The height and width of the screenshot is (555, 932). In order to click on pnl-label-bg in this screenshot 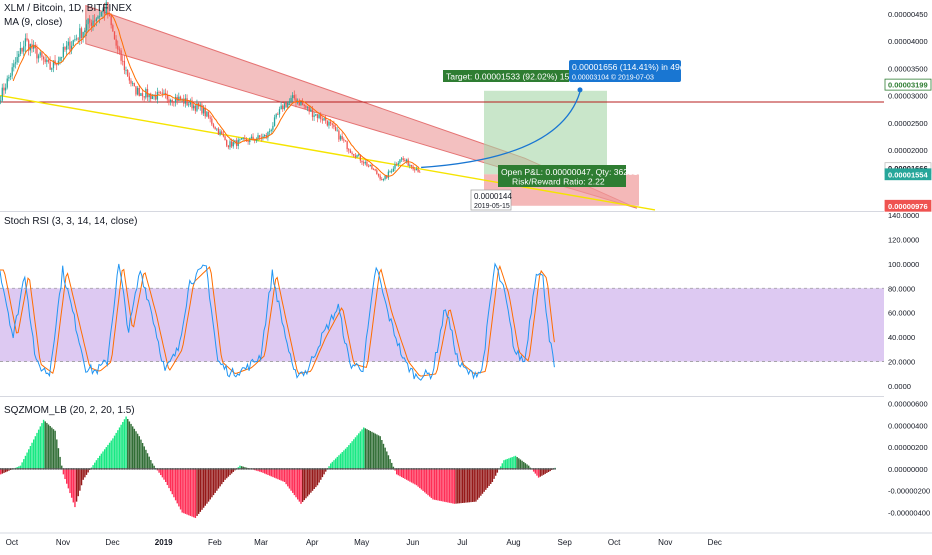, I will do `click(562, 176)`.